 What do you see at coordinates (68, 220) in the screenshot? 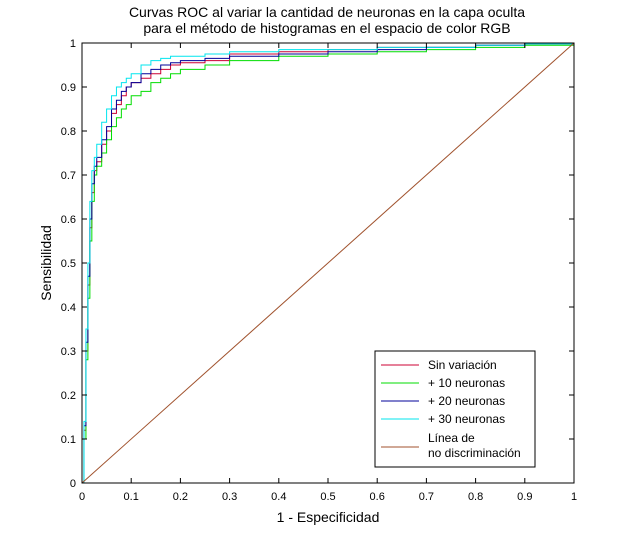
I see `y-tick-label: 0.6` at bounding box center [68, 220].